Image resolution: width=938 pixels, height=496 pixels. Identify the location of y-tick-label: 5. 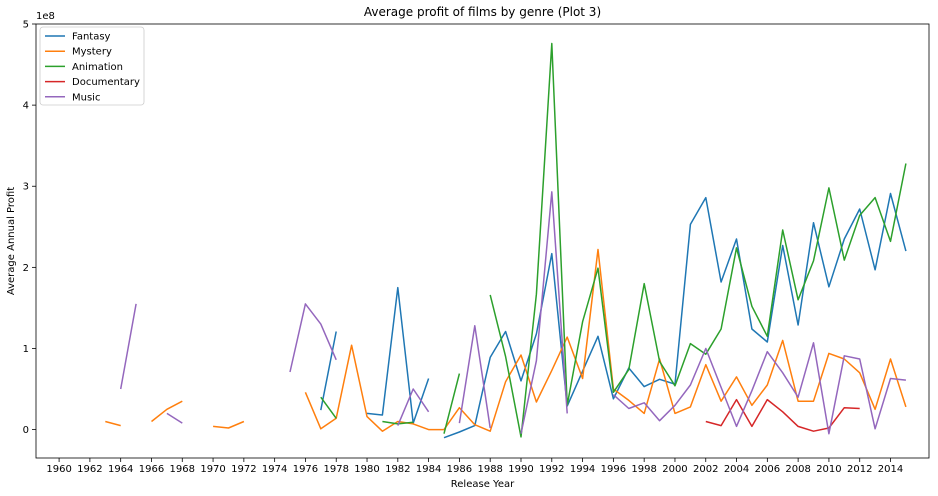
(26, 25).